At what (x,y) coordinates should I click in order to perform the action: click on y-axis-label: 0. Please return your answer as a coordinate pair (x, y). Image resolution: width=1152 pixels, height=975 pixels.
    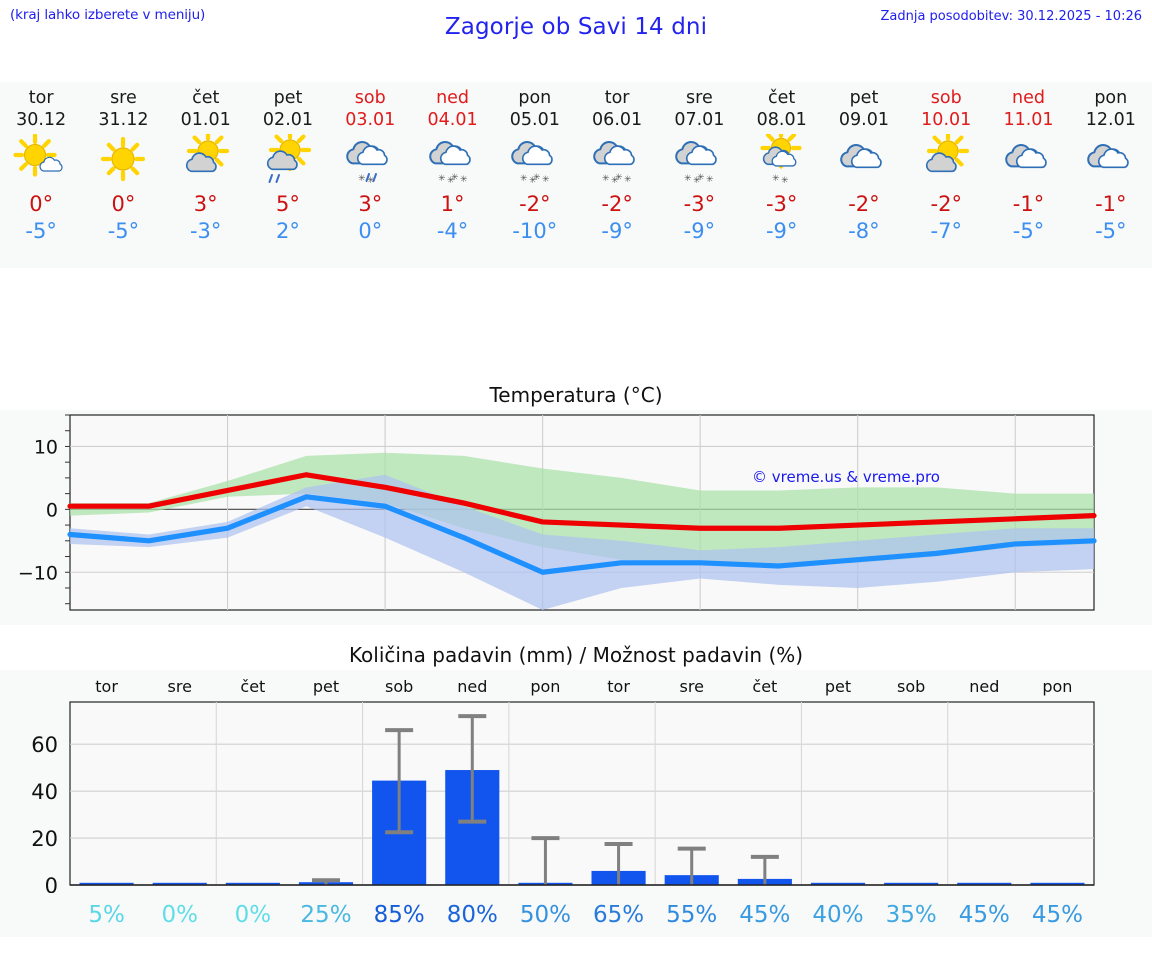
    Looking at the image, I should click on (52, 510).